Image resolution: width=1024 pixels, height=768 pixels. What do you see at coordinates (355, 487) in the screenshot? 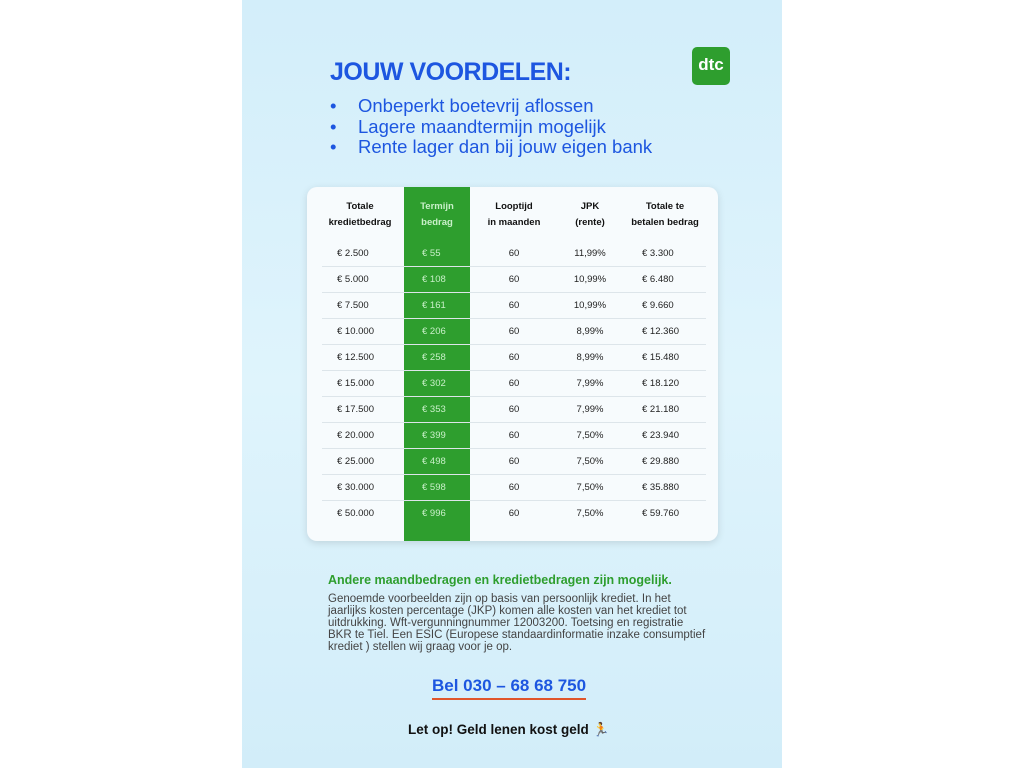
I see `table-cell: € 30.000` at bounding box center [355, 487].